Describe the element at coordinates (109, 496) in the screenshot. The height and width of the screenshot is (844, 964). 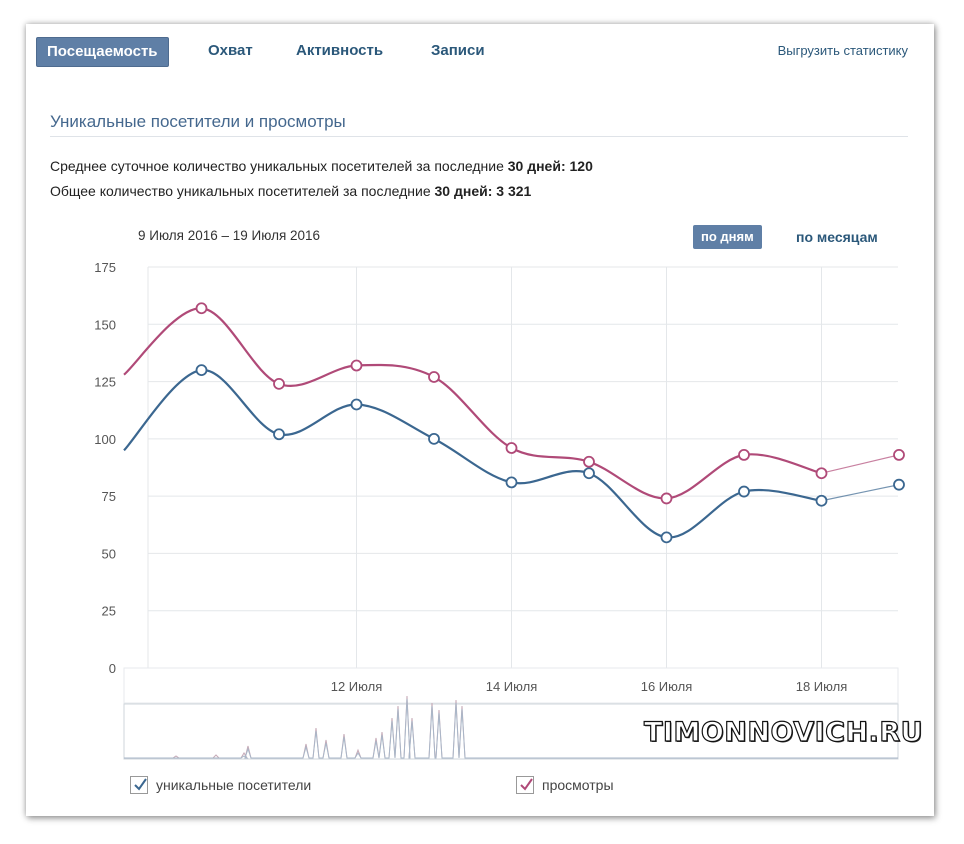
I see `y-tick-label: 75` at that location.